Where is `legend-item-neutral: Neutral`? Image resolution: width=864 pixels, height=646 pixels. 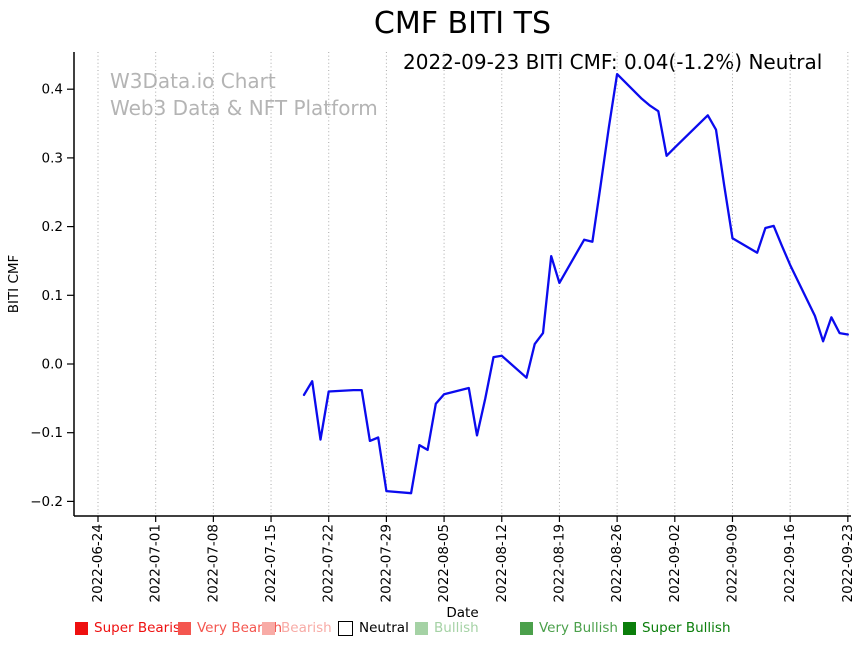
legend-item-neutral: Neutral is located at coordinates (373, 628).